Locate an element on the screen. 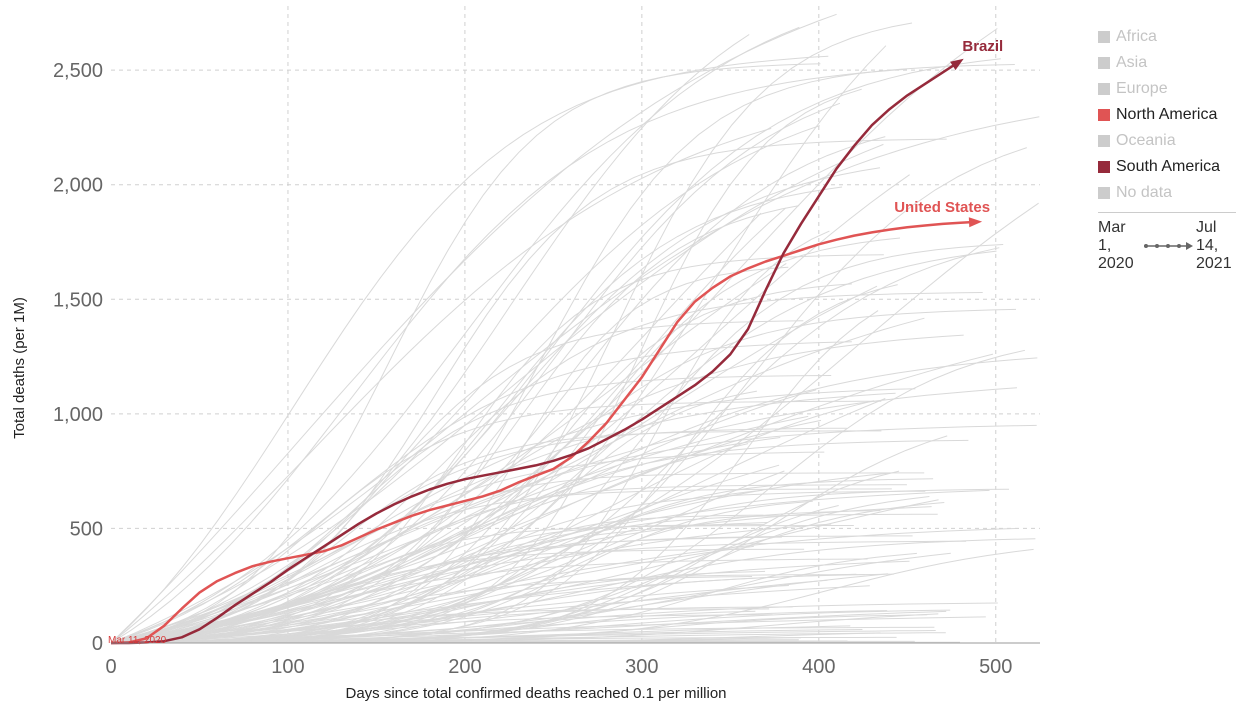 This screenshot has height=709, width=1246. y-tick-label: 0 is located at coordinates (97, 644).